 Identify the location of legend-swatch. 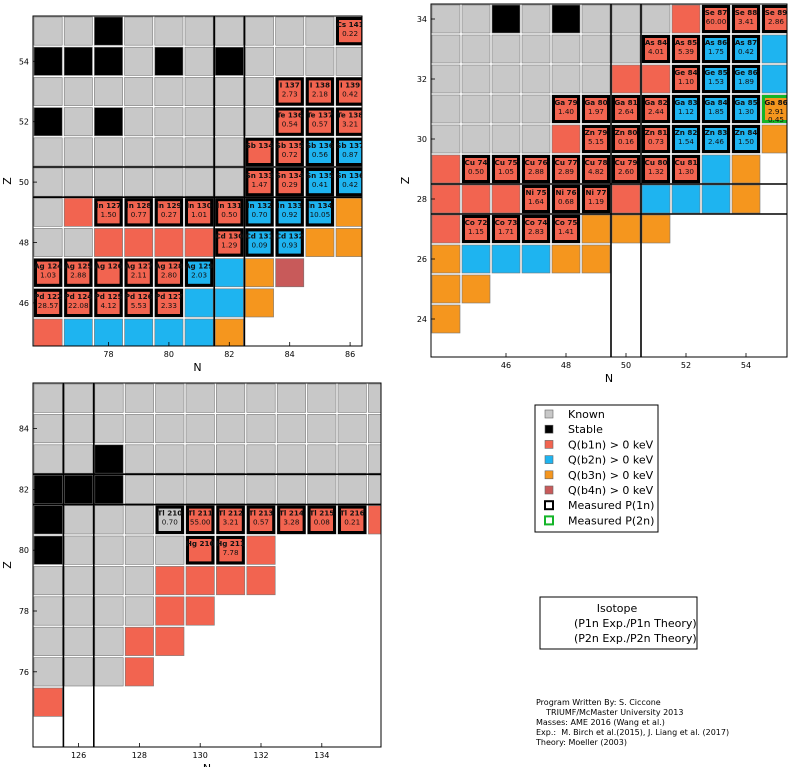
(549, 475).